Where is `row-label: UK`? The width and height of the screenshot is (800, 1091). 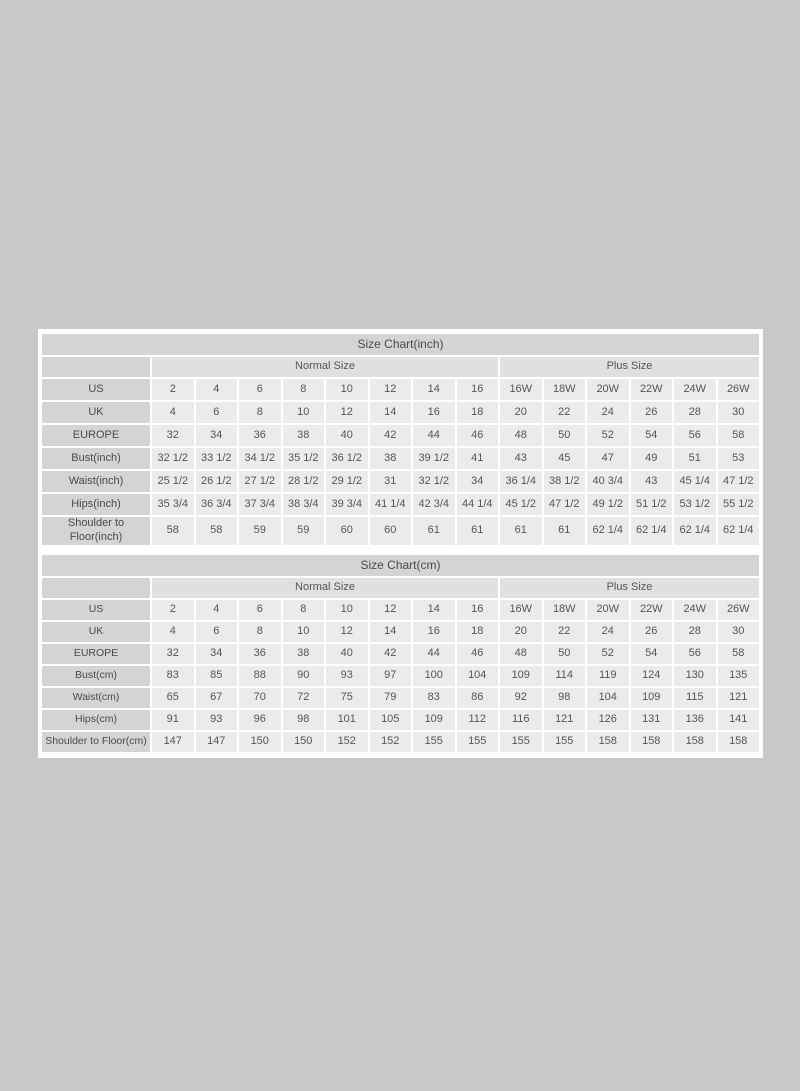 row-label: UK is located at coordinates (96, 631).